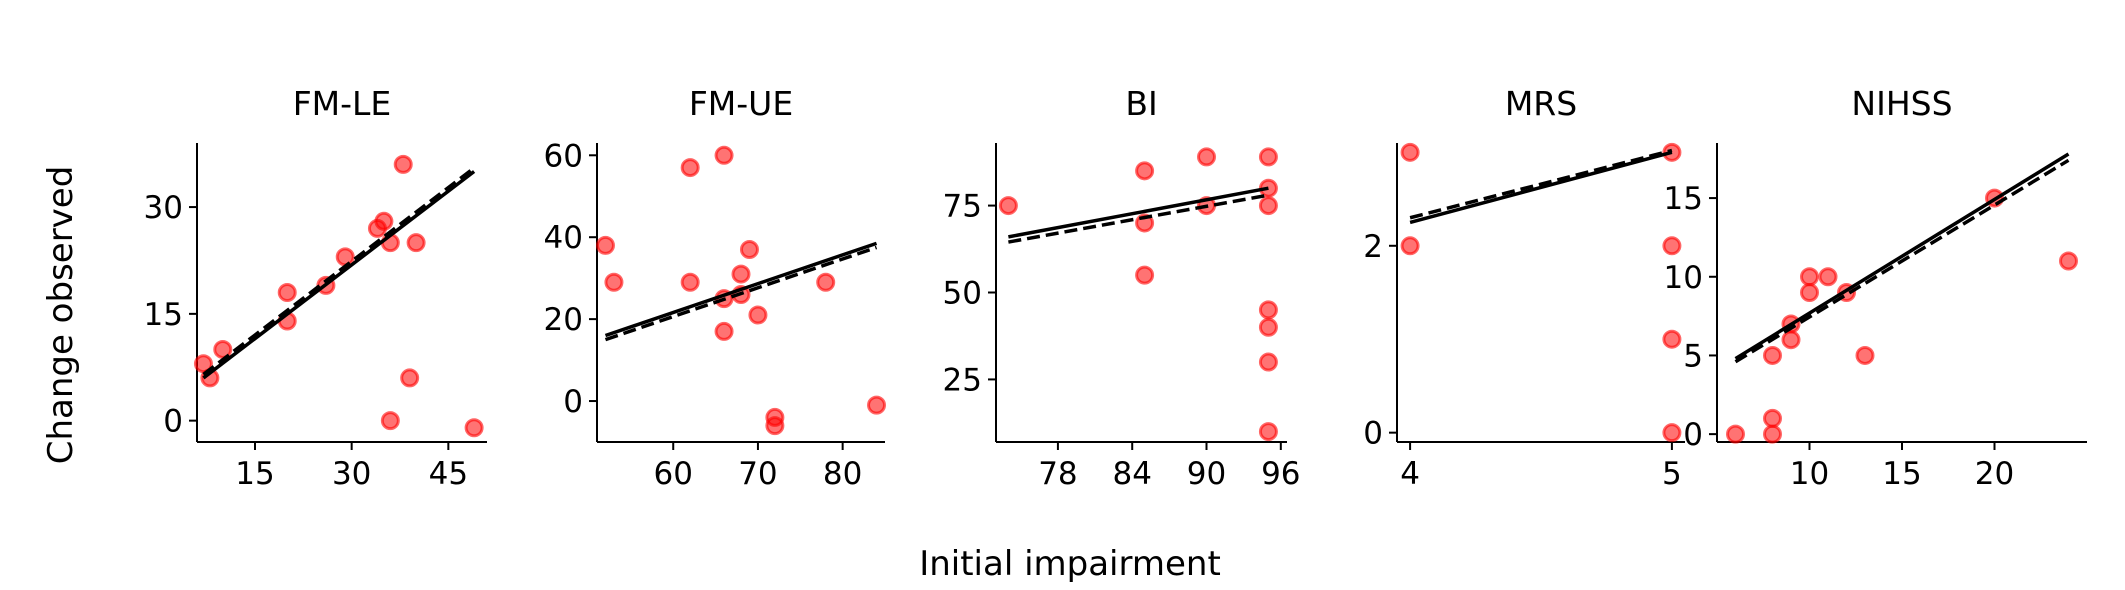 This screenshot has height=590, width=2125. I want to click on y-tick-label: 5, so click(1693, 356).